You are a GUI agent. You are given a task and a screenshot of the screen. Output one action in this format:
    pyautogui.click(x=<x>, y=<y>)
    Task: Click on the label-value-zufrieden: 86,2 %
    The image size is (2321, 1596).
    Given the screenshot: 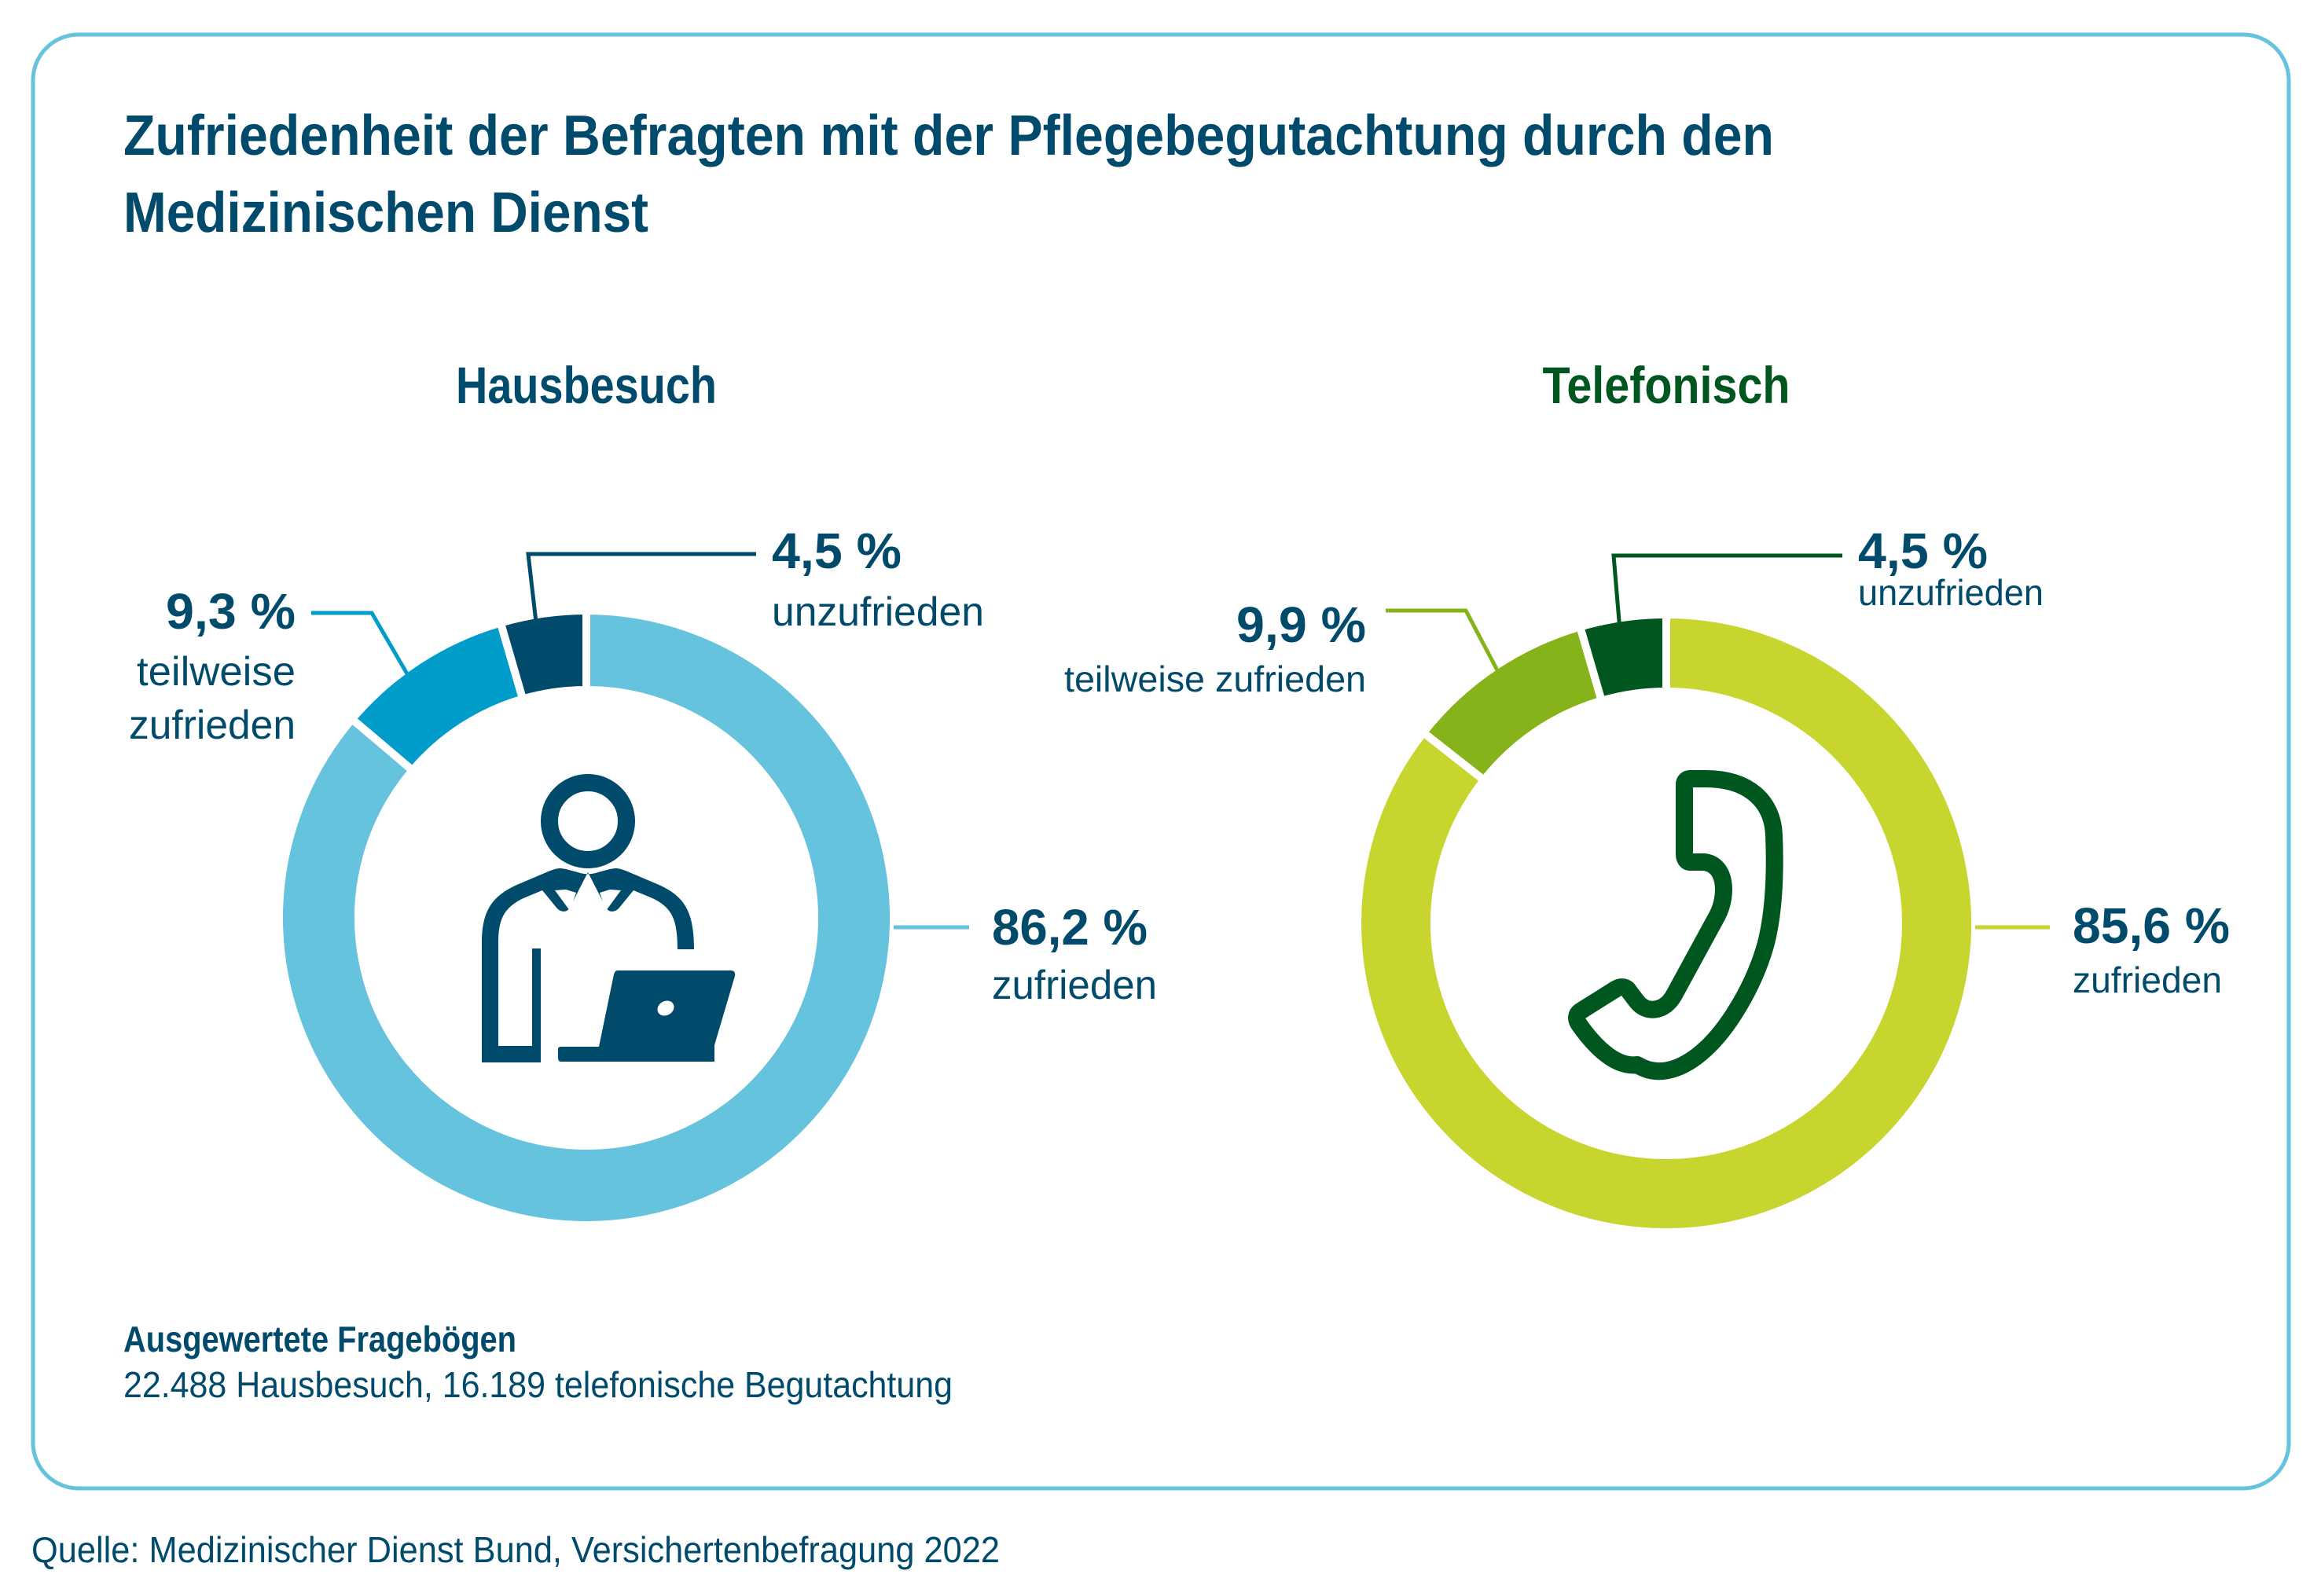 What is the action you would take?
    pyautogui.click(x=1070, y=927)
    